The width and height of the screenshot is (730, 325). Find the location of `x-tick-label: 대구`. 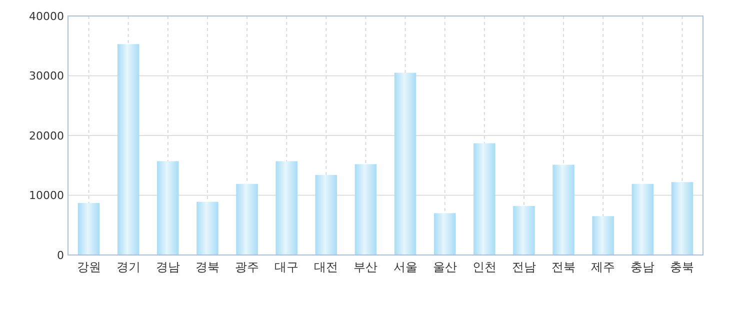

x-tick-label: 대구 is located at coordinates (286, 267).